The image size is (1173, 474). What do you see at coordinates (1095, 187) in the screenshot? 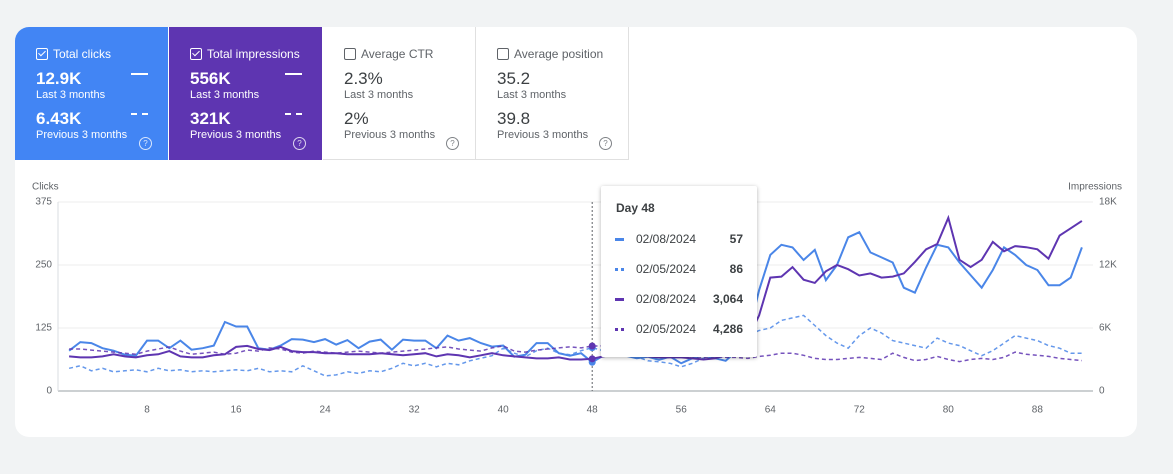
I see `y2-axis-title: Impressions` at bounding box center [1095, 187].